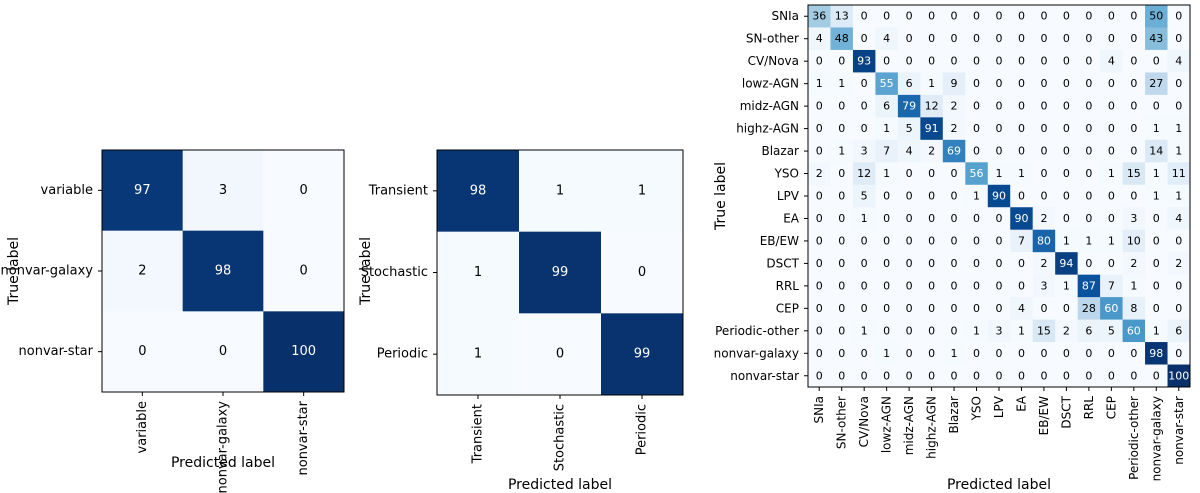 Image resolution: width=1200 pixels, height=493 pixels. I want to click on cm3-cell-value: 60, so click(1111, 308).